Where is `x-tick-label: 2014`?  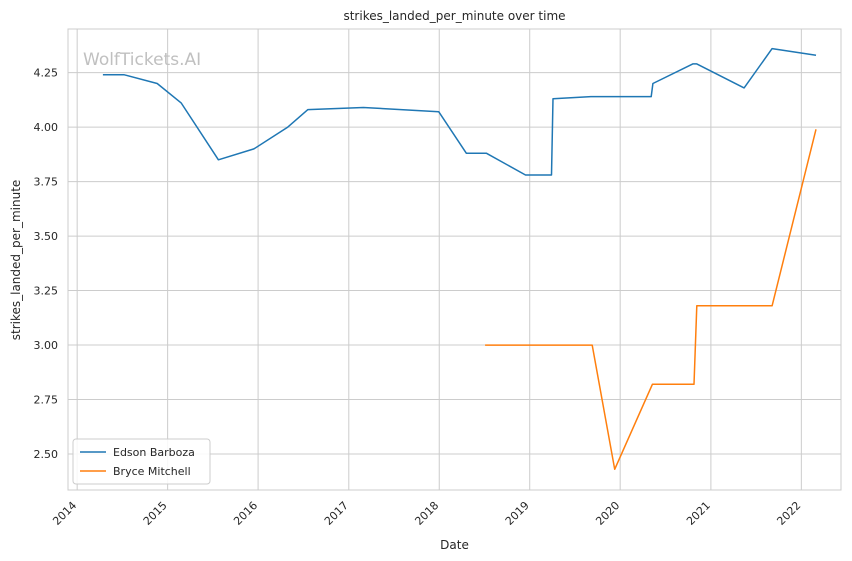
x-tick-label: 2014 is located at coordinates (64, 513).